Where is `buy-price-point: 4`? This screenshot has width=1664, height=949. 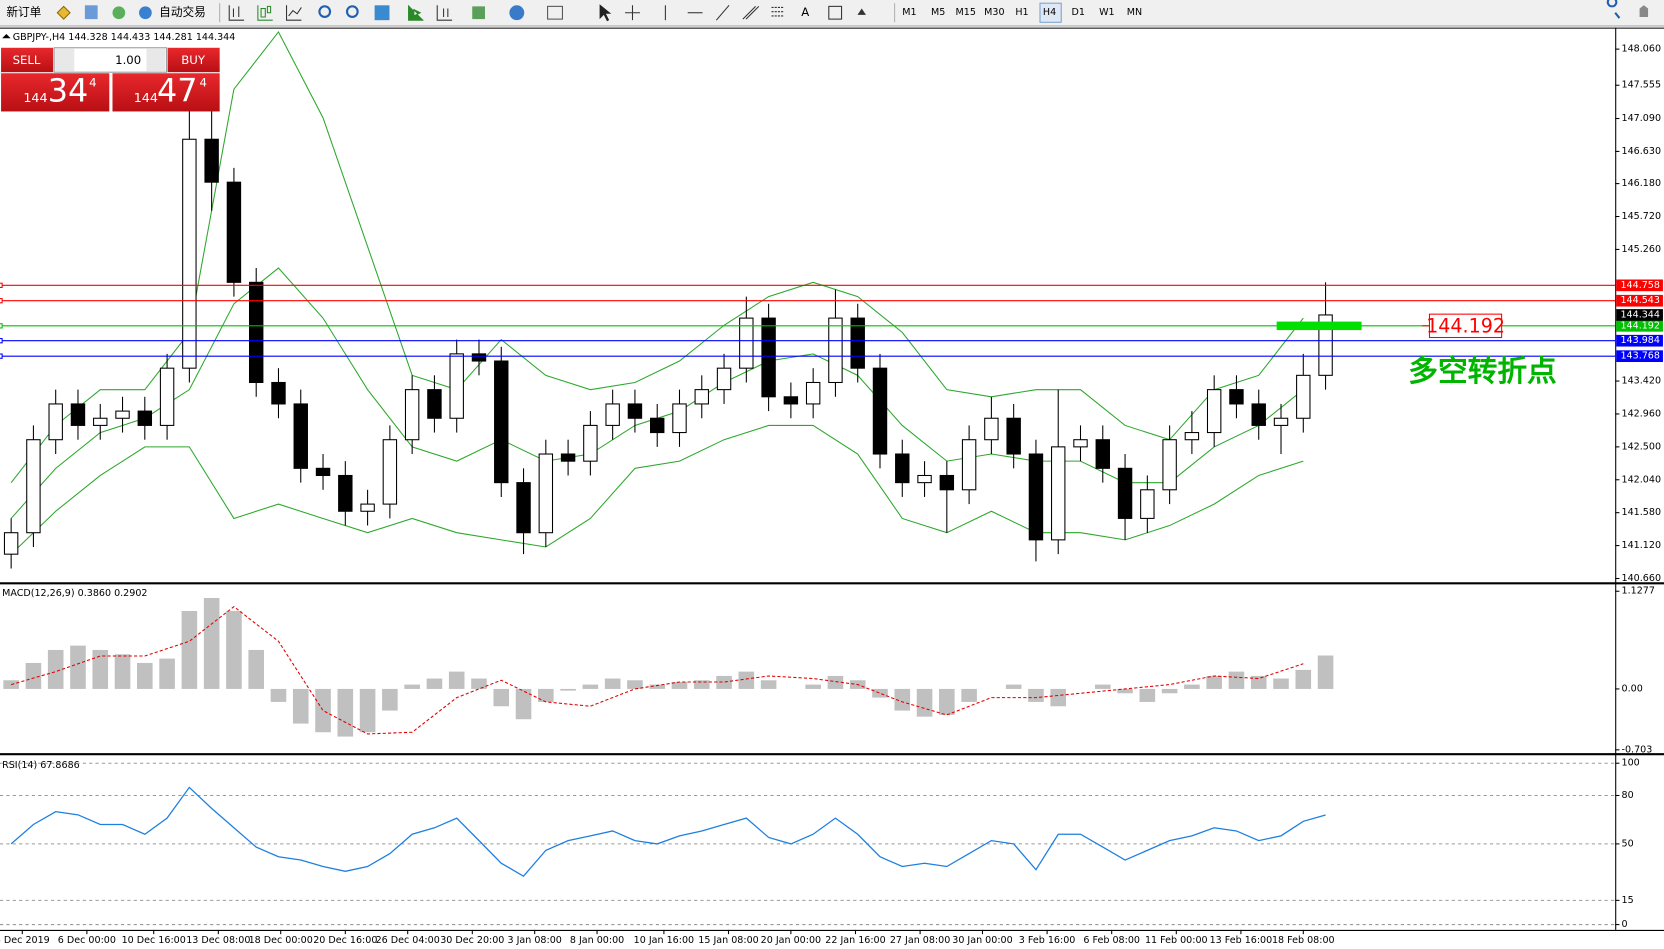 buy-price-point: 4 is located at coordinates (203, 82).